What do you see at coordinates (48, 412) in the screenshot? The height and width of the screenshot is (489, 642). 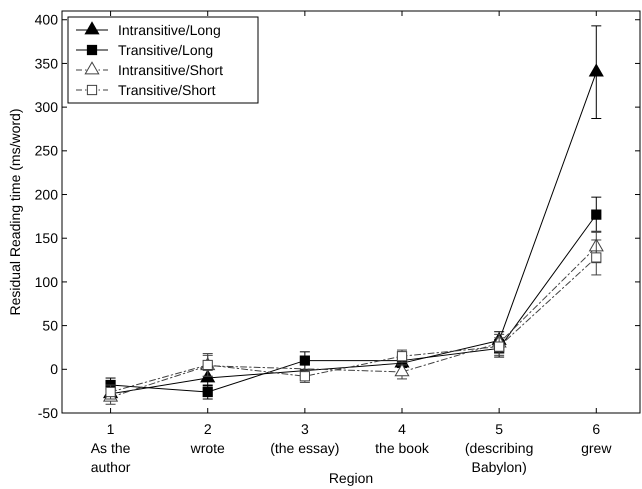 I see `y-tick-label: -50` at bounding box center [48, 412].